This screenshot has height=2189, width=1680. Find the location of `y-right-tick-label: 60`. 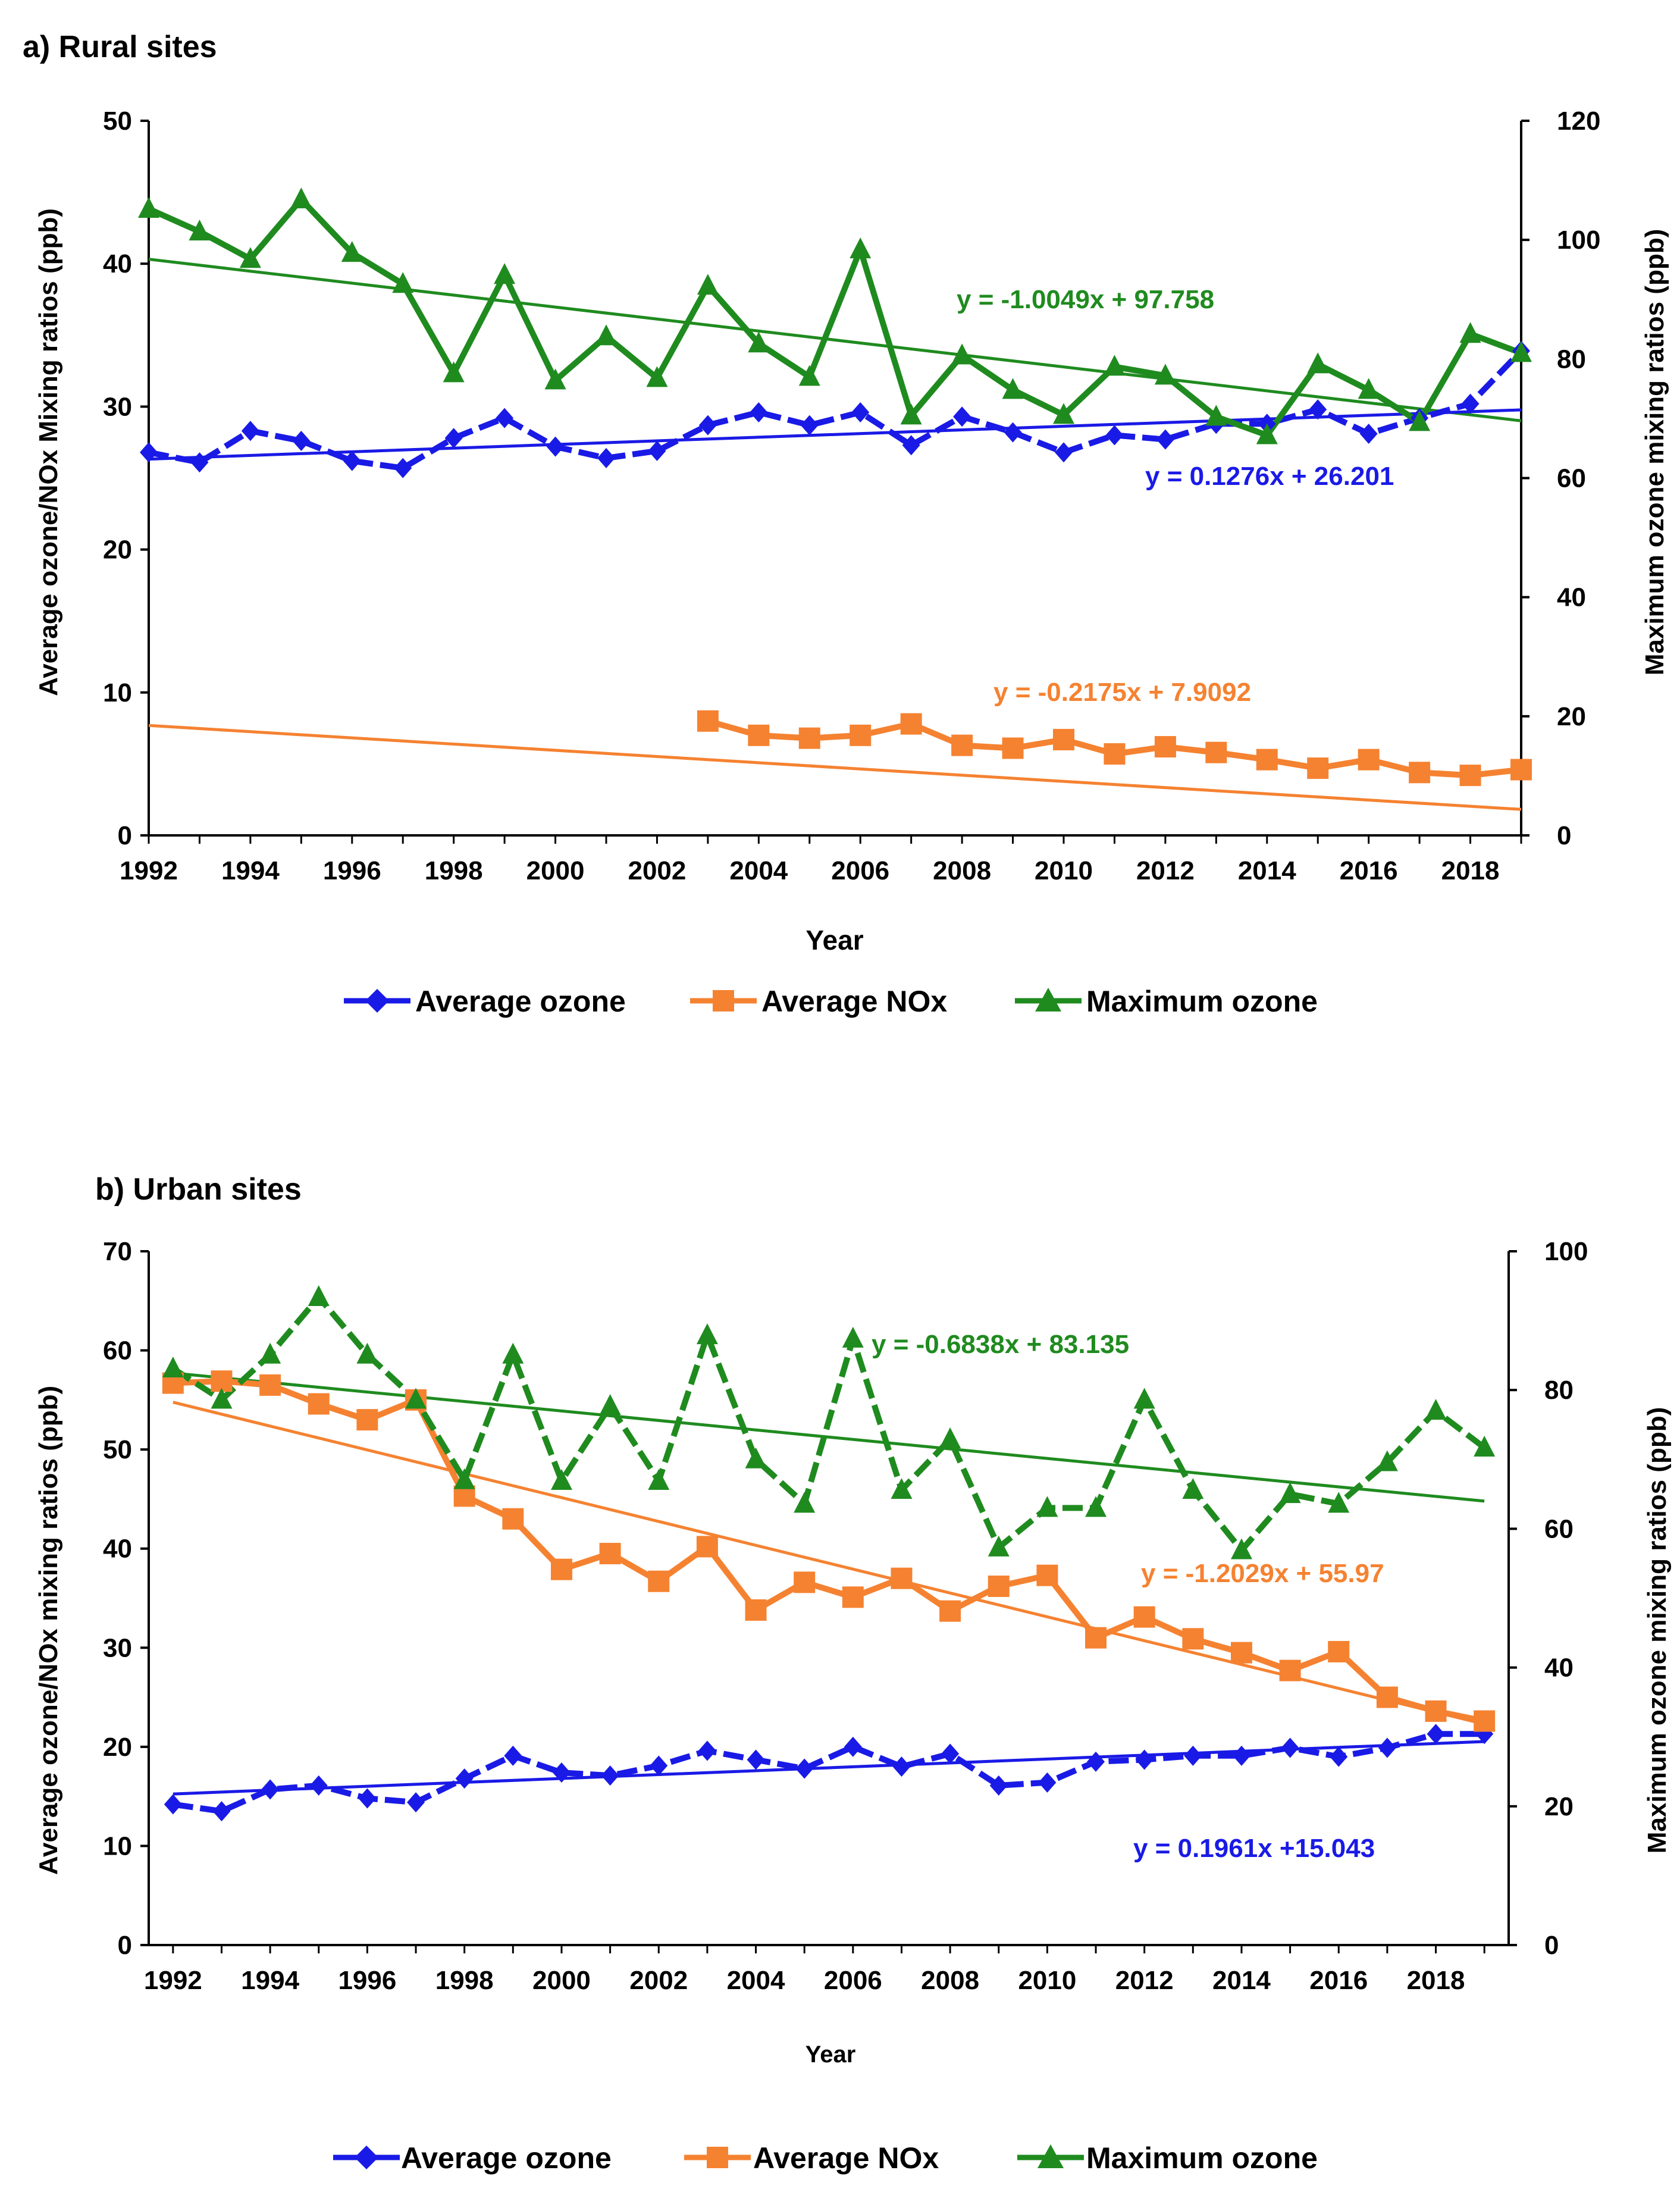

y-right-tick-label: 60 is located at coordinates (1559, 1528).